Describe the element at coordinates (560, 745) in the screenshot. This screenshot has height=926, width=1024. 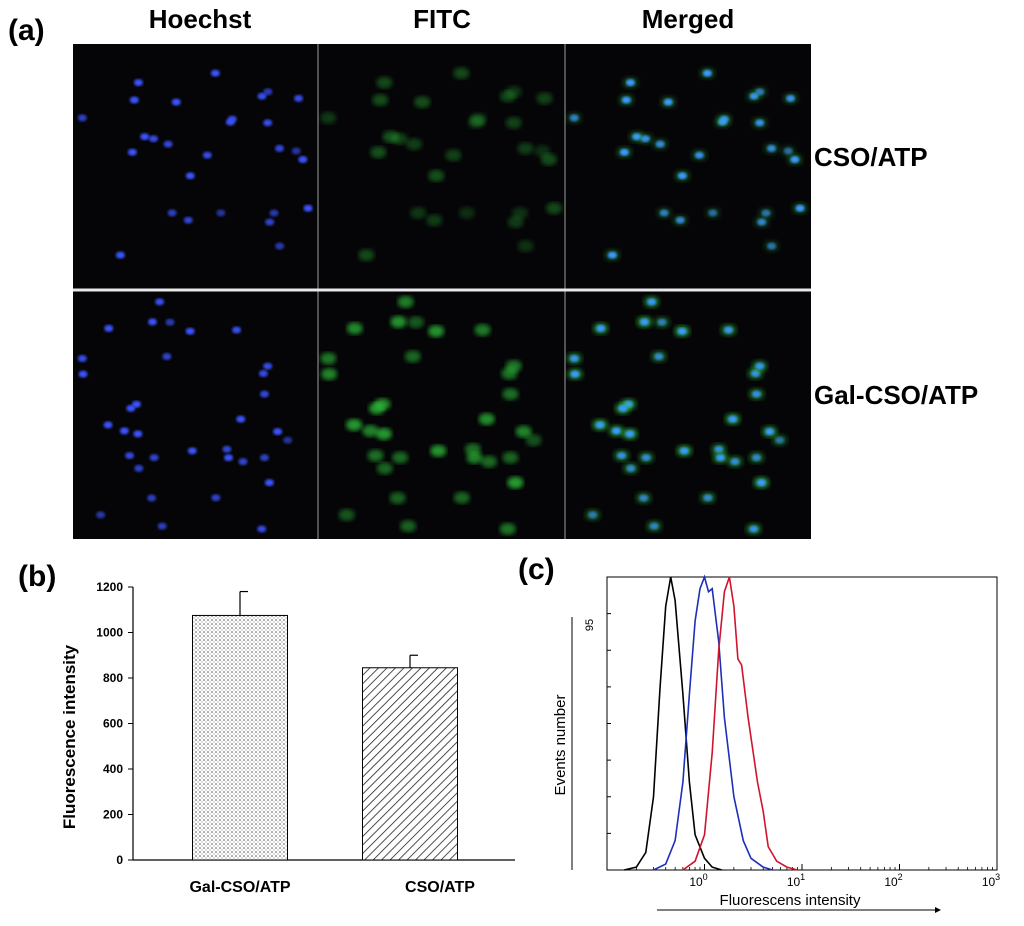
I see `histogram-y-label: Events number` at that location.